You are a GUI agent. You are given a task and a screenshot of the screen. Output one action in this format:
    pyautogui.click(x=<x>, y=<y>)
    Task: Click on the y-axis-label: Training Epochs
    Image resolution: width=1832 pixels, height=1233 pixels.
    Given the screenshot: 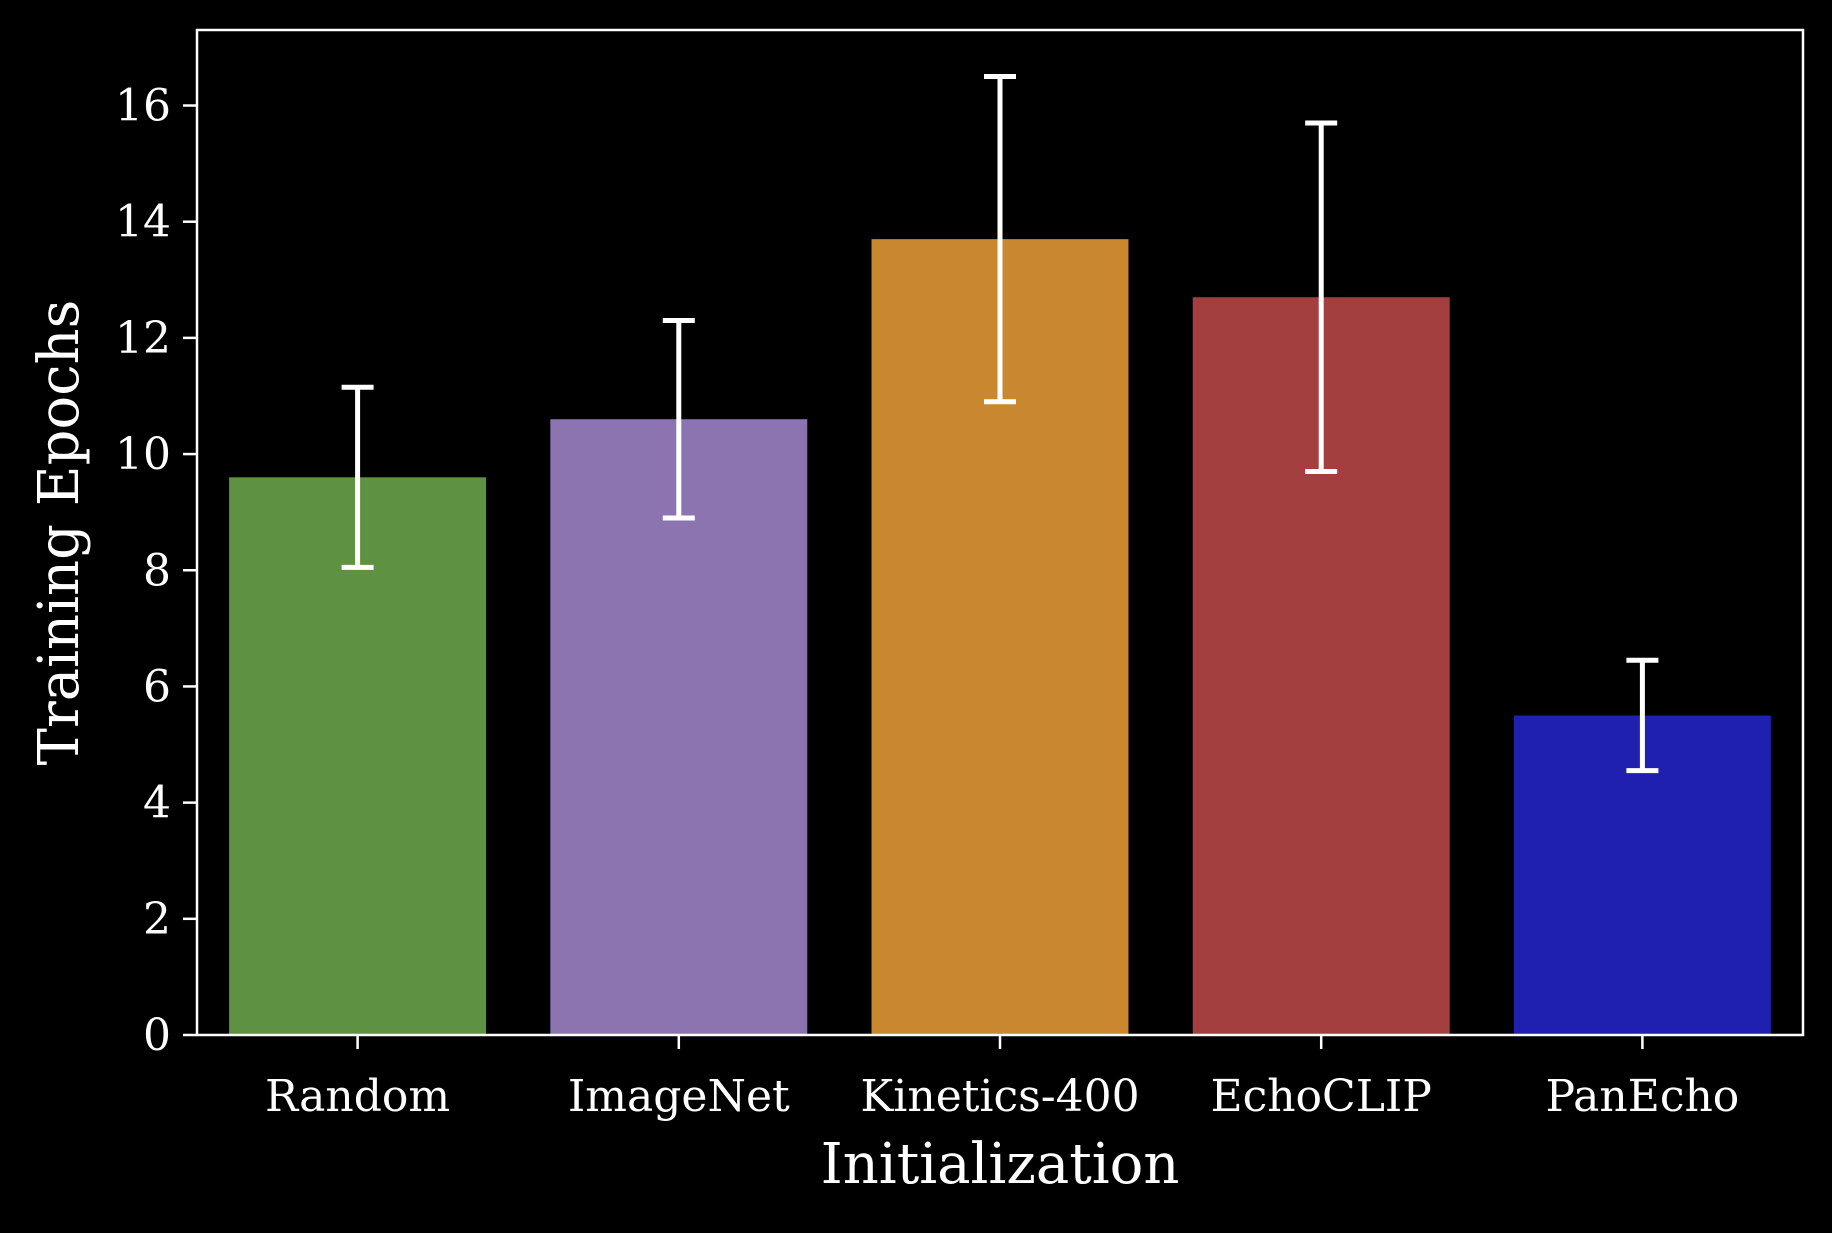 What is the action you would take?
    pyautogui.click(x=59, y=533)
    